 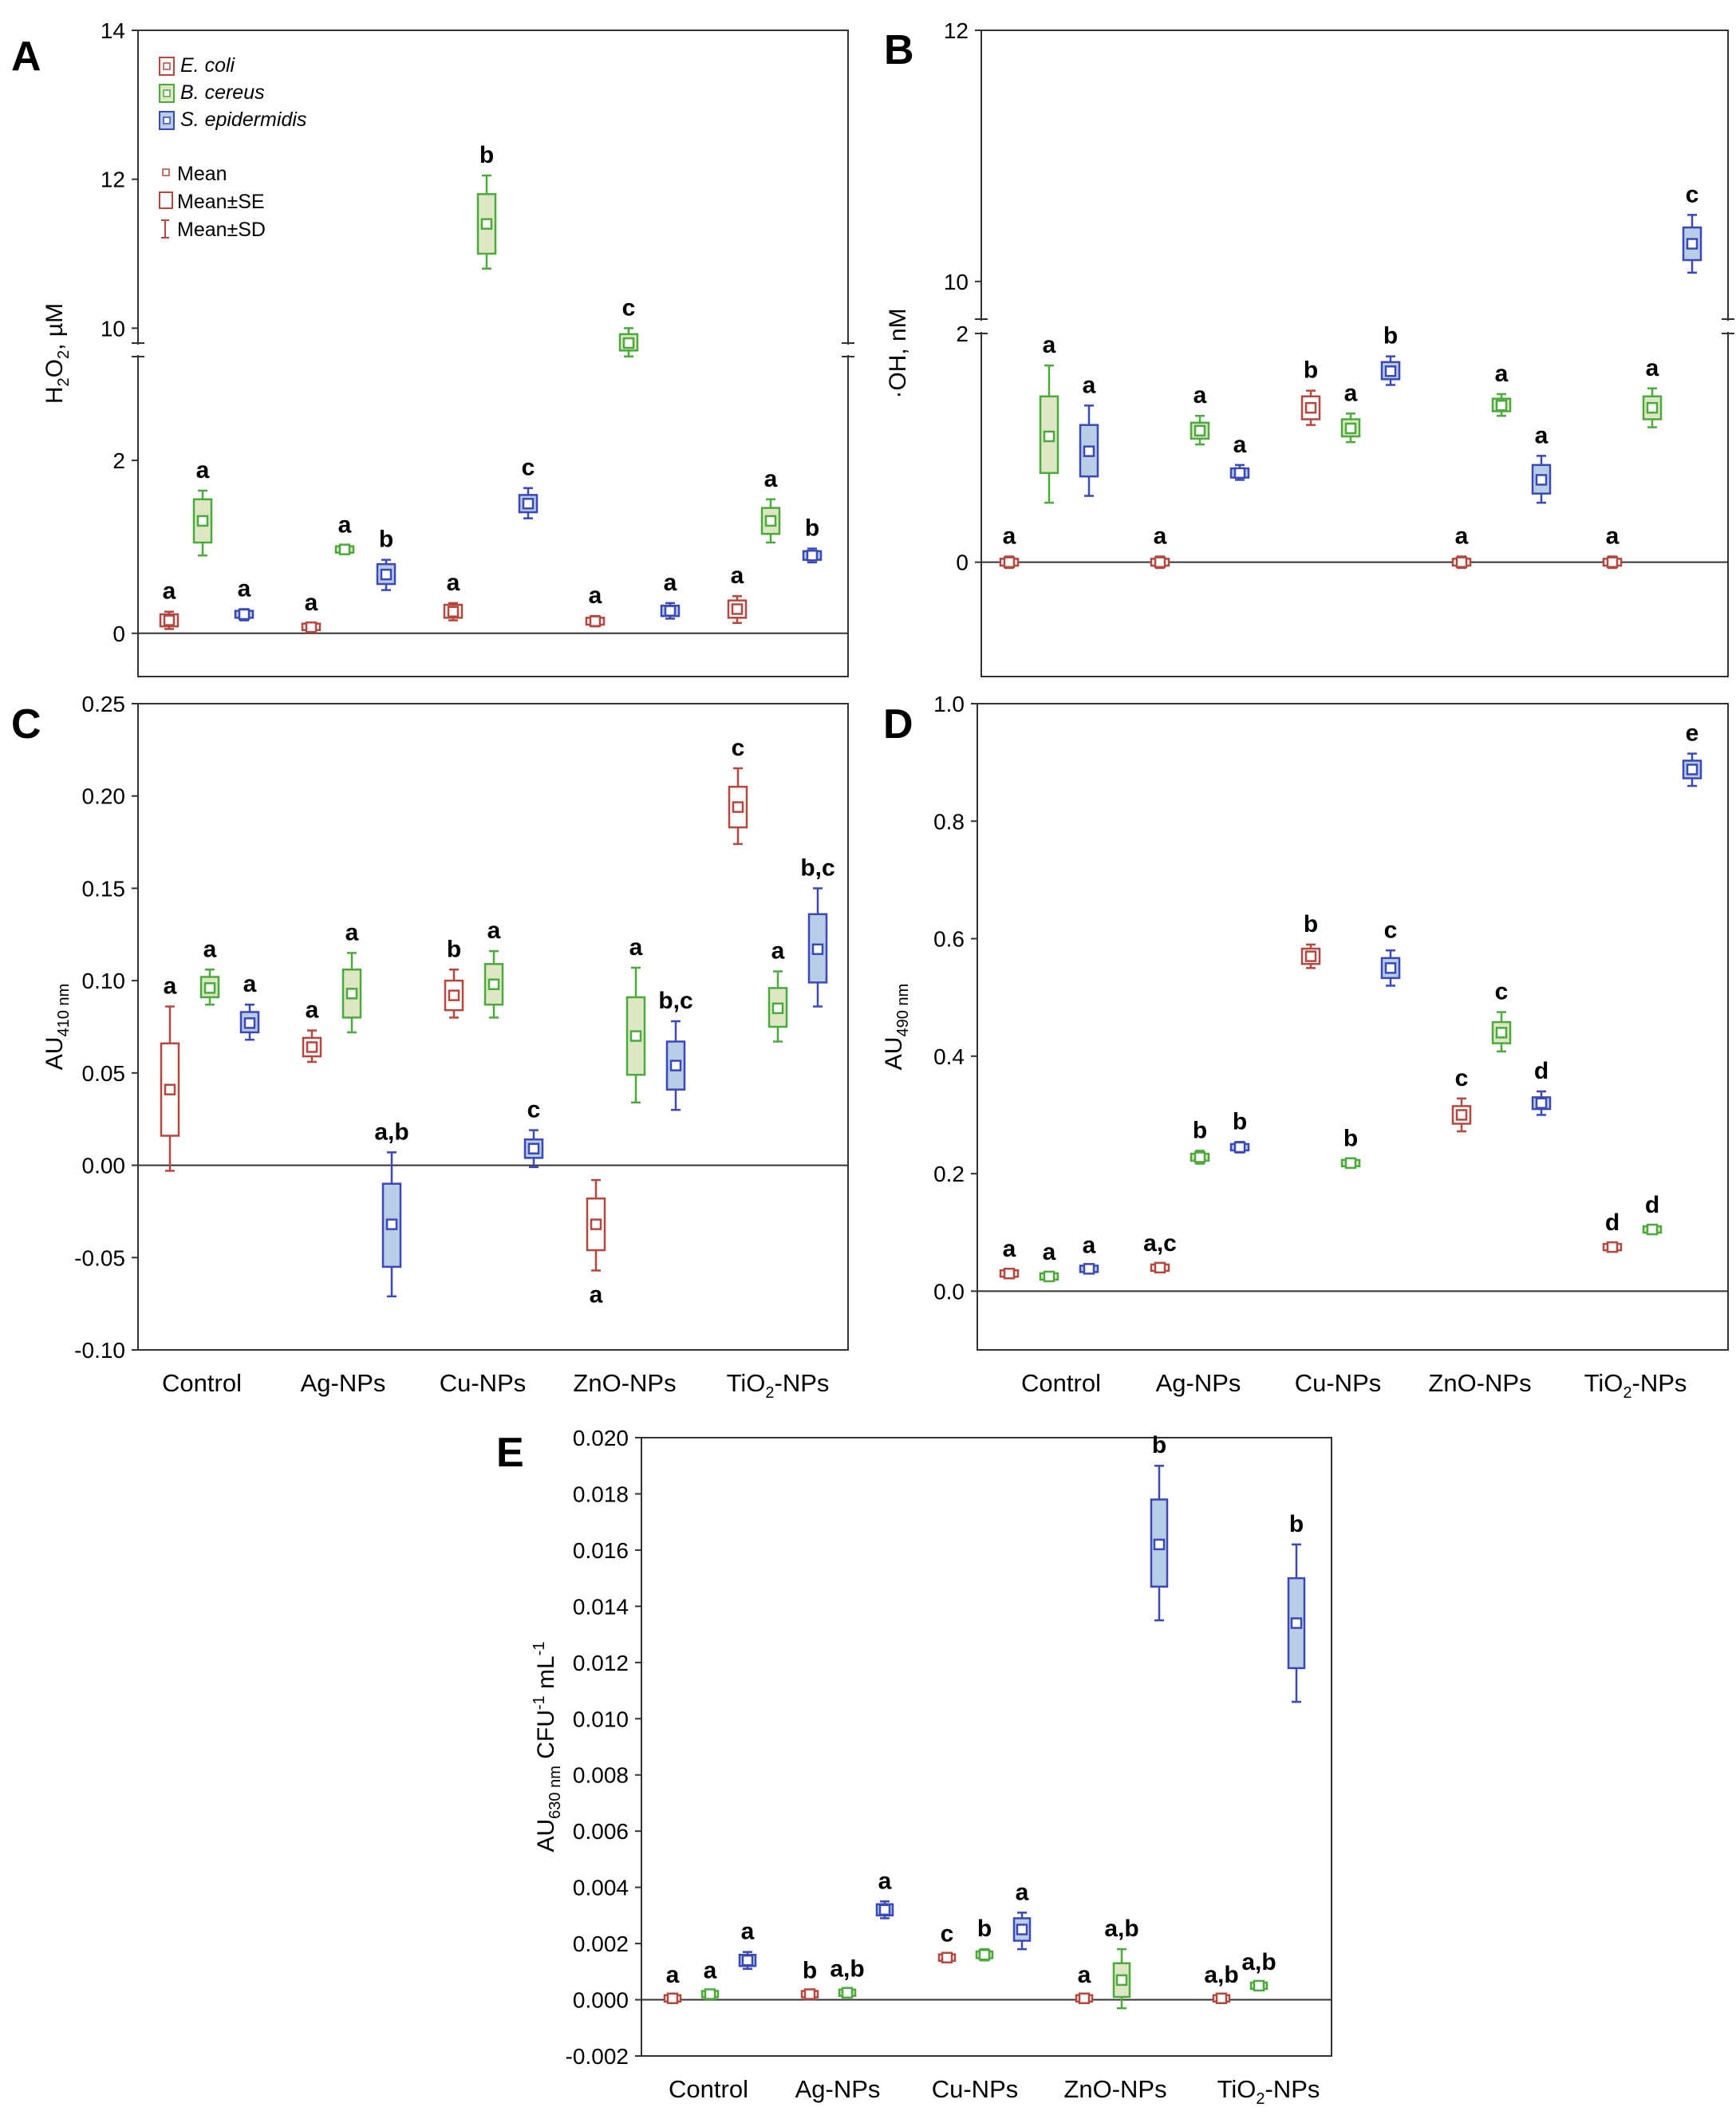 What do you see at coordinates (167, 120) in the screenshot?
I see `legend-swatch-mean` at bounding box center [167, 120].